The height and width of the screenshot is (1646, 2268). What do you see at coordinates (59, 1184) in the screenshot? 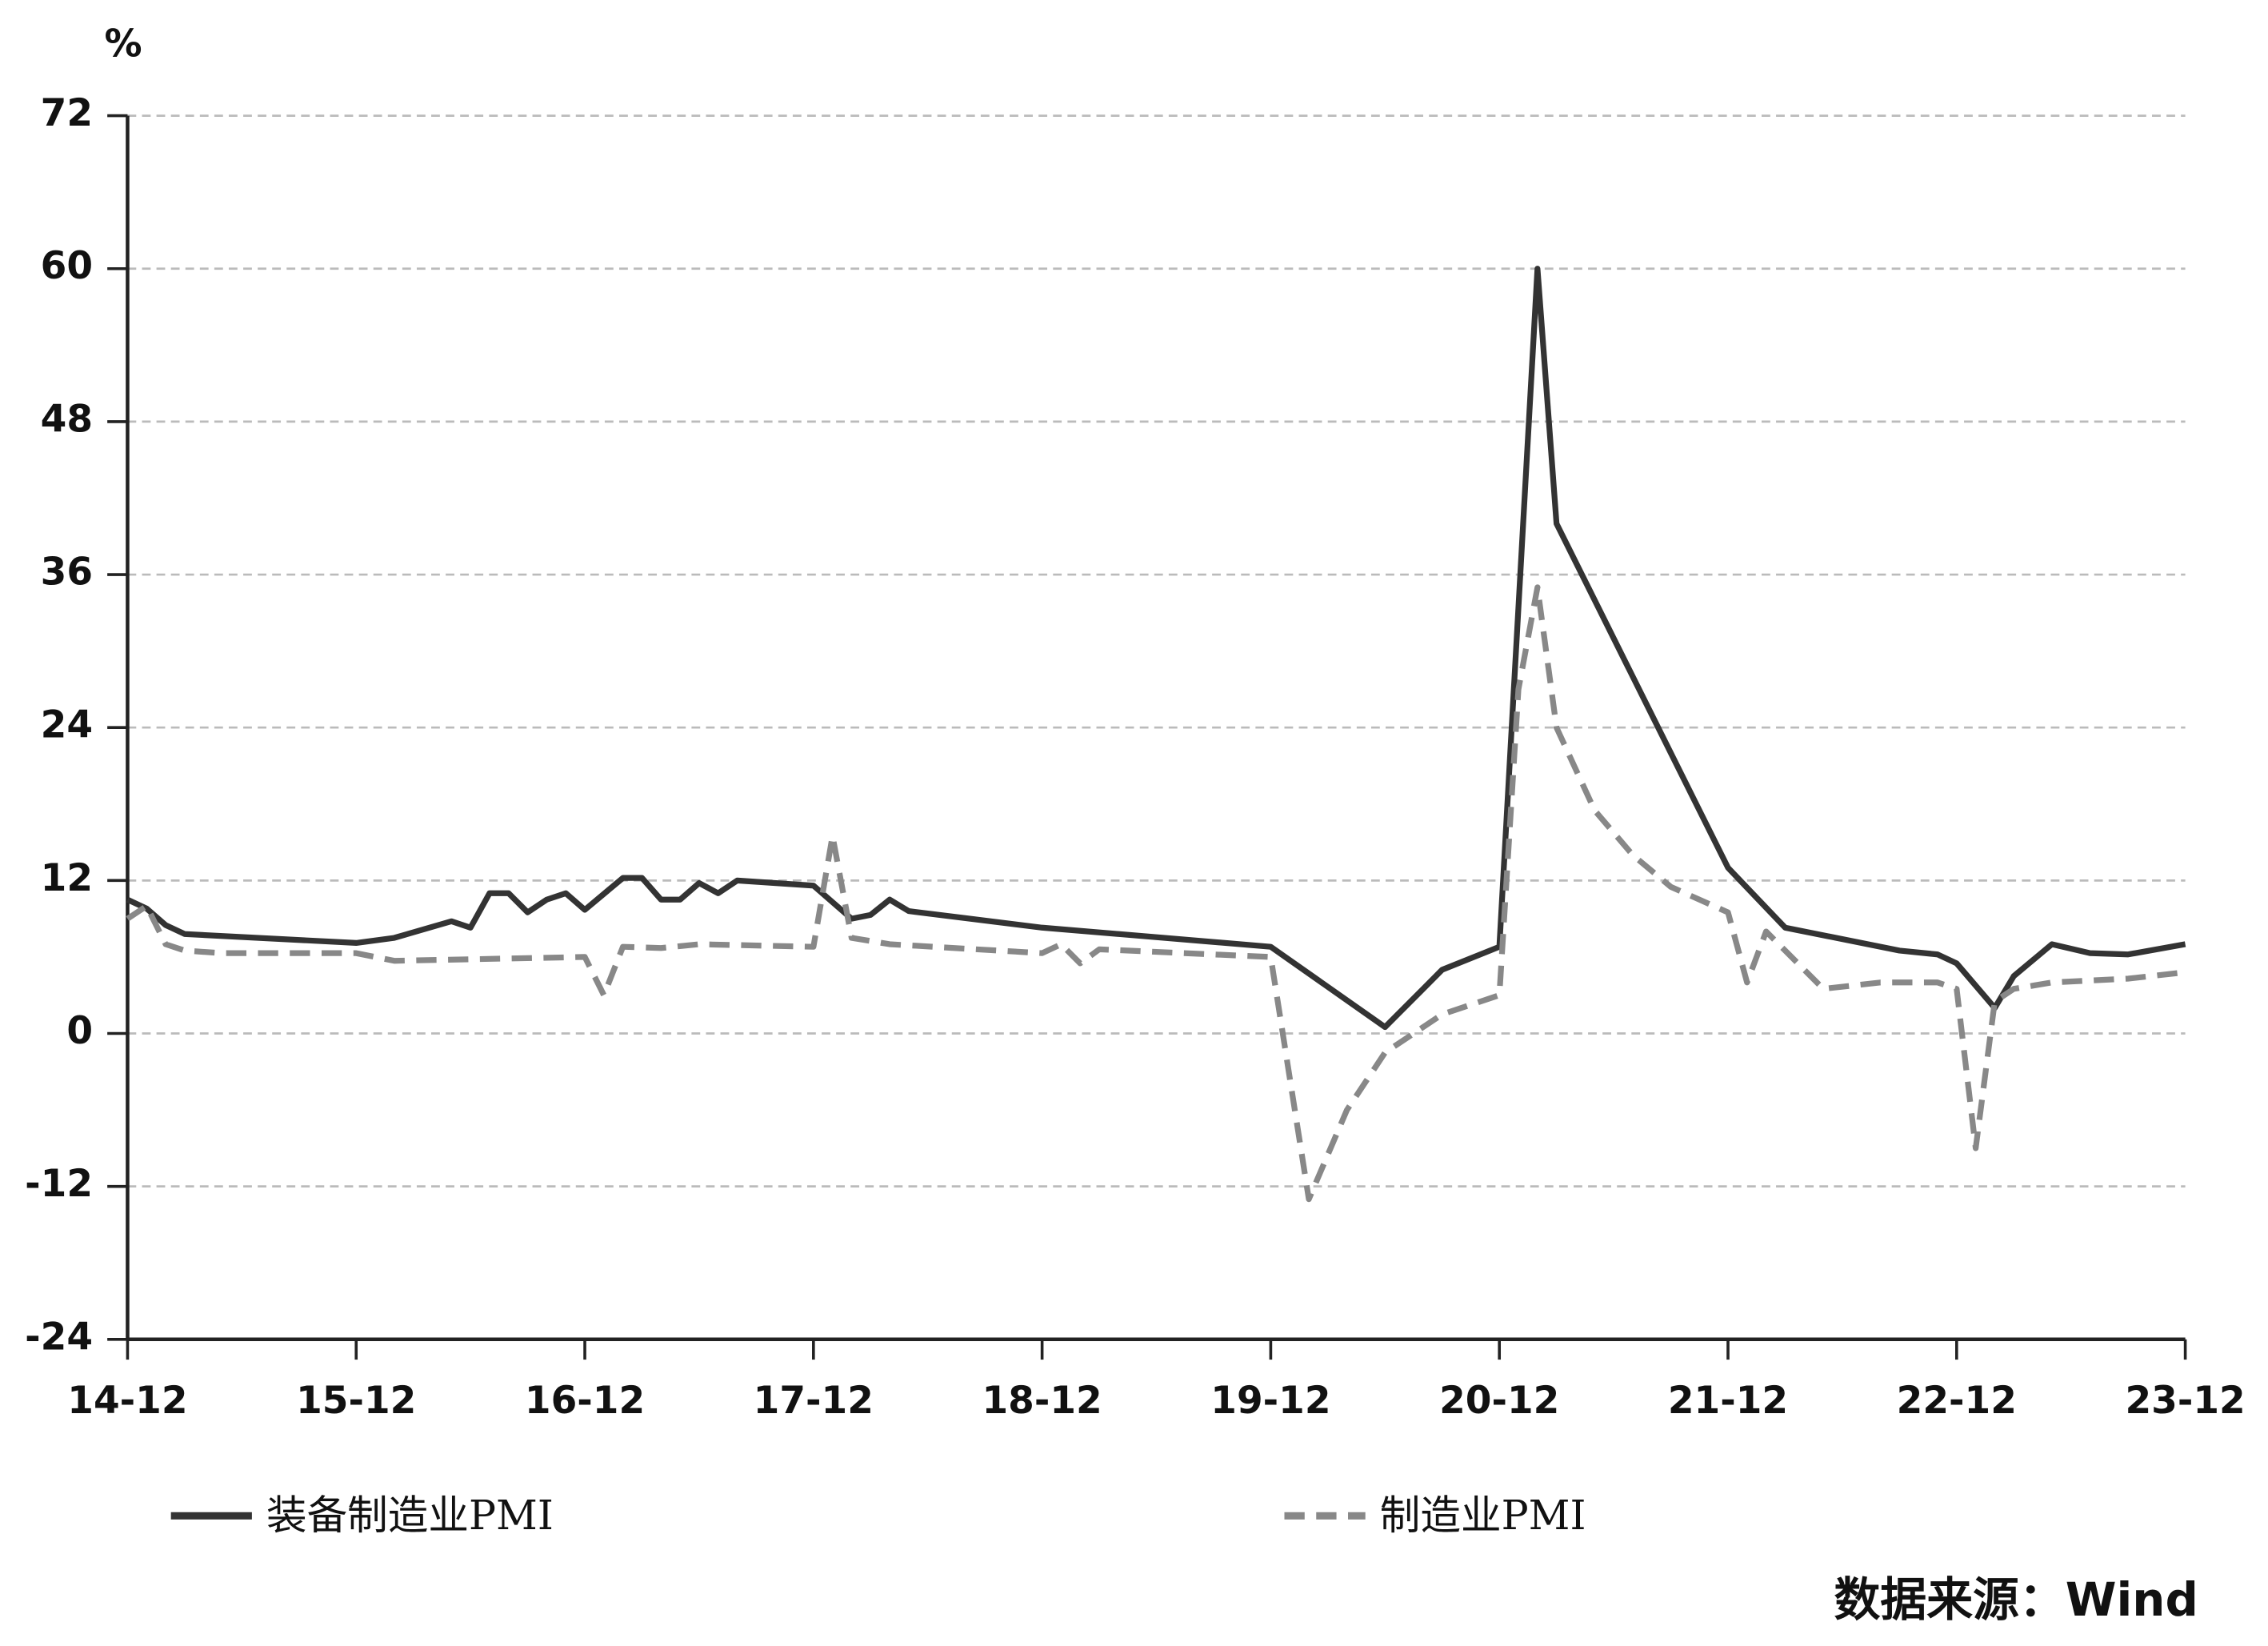
I see `y-tick-label: -12` at bounding box center [59, 1184].